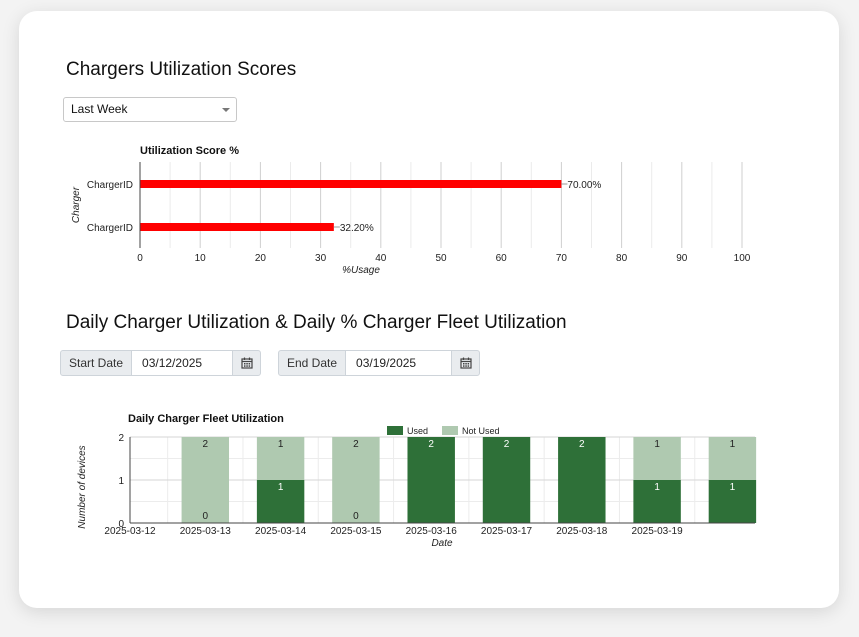  Describe the element at coordinates (507, 531) in the screenshot. I see `x-tick-label: 2025-03-17` at that location.